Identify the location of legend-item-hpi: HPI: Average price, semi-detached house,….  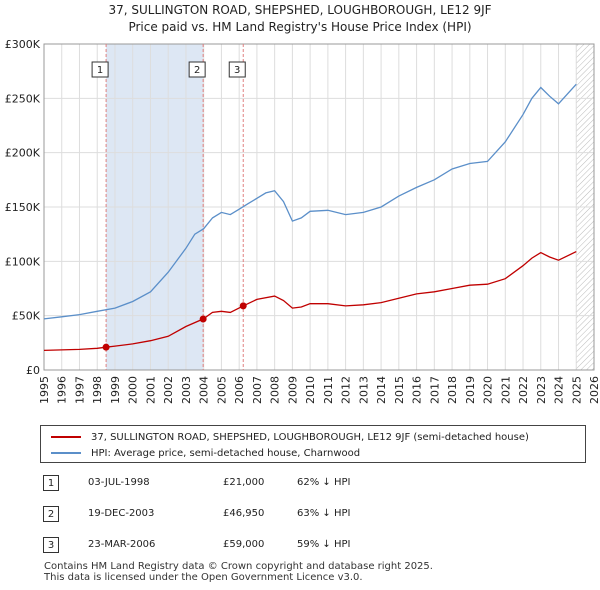
(205, 453).